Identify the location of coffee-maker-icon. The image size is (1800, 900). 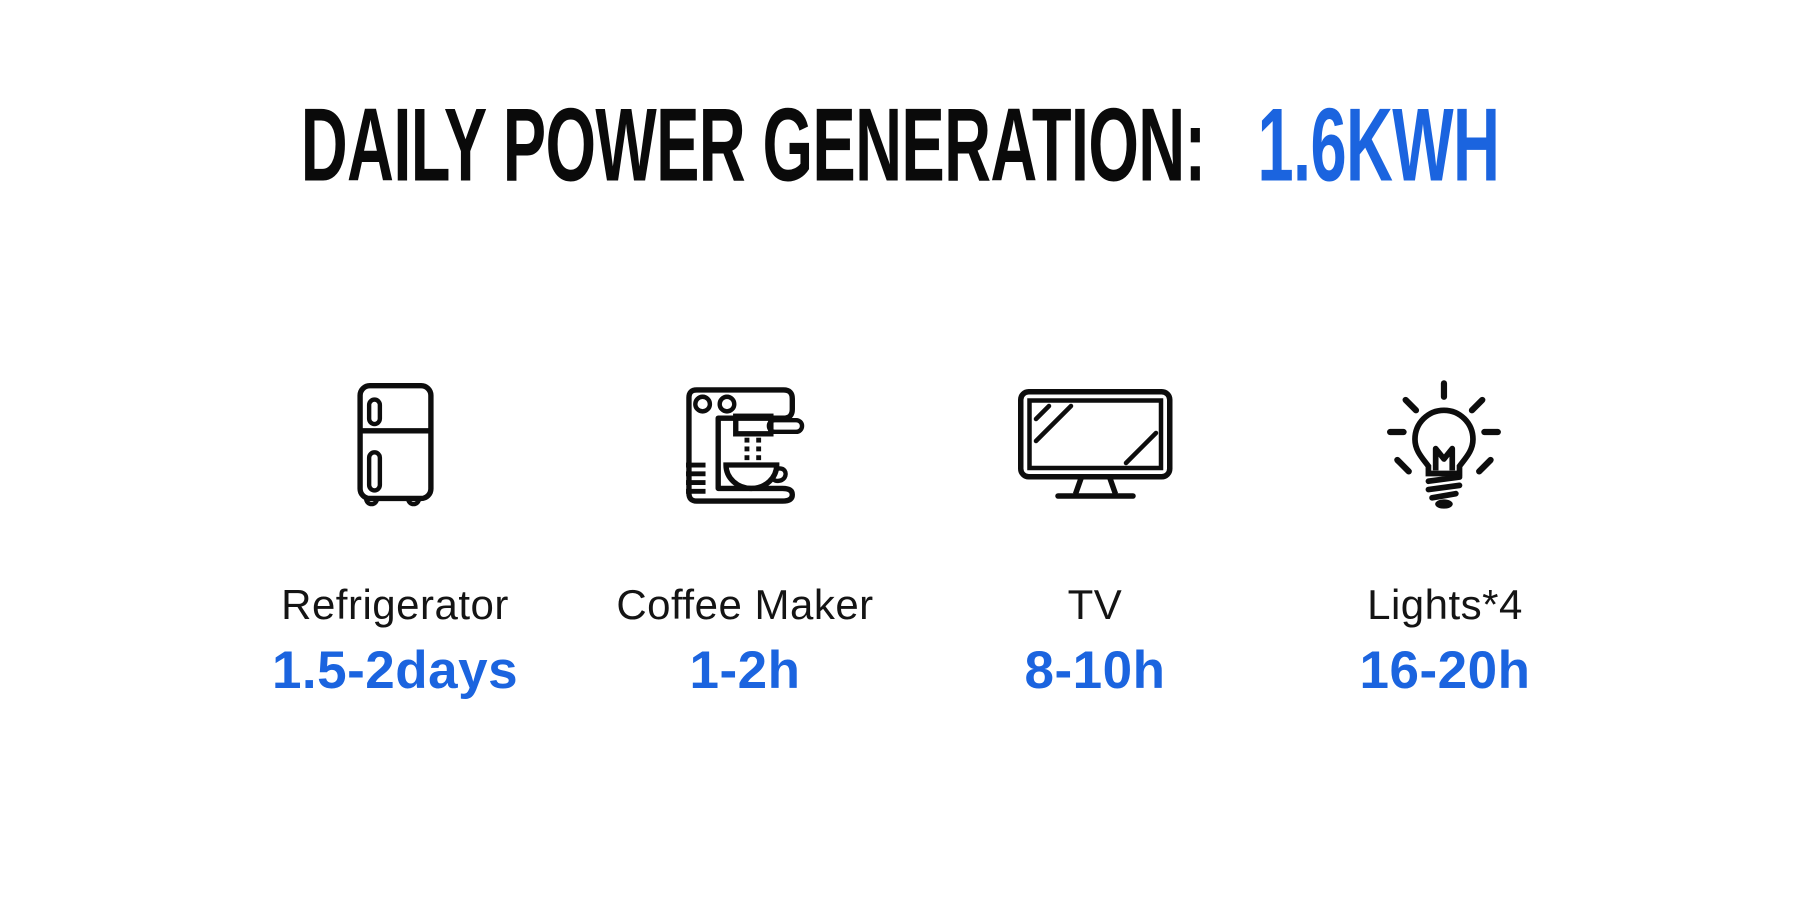
(745, 445).